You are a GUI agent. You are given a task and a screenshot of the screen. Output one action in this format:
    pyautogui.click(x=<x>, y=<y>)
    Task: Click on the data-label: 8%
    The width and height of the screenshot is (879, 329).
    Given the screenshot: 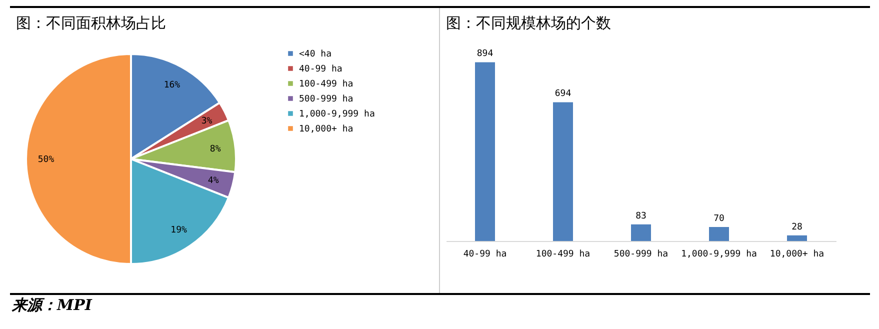 What is the action you would take?
    pyautogui.click(x=216, y=149)
    